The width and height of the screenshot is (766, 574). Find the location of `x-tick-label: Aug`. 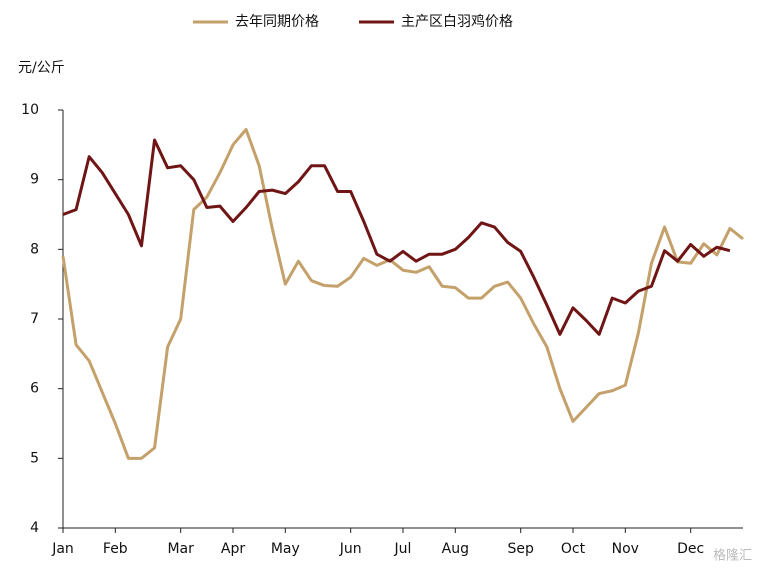

x-tick-label: Aug is located at coordinates (455, 549).